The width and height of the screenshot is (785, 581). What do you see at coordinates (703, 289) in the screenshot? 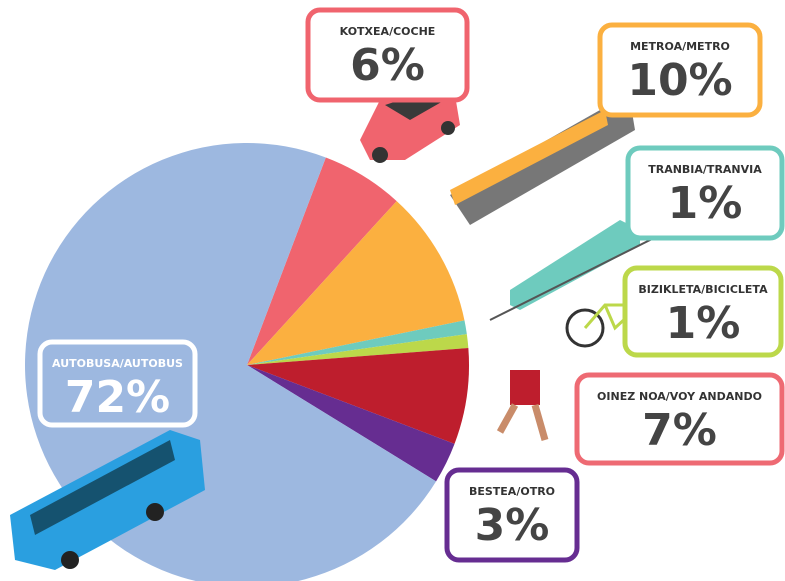
I see `category-label: BIZIKLETA/BICICLETA` at bounding box center [703, 289].